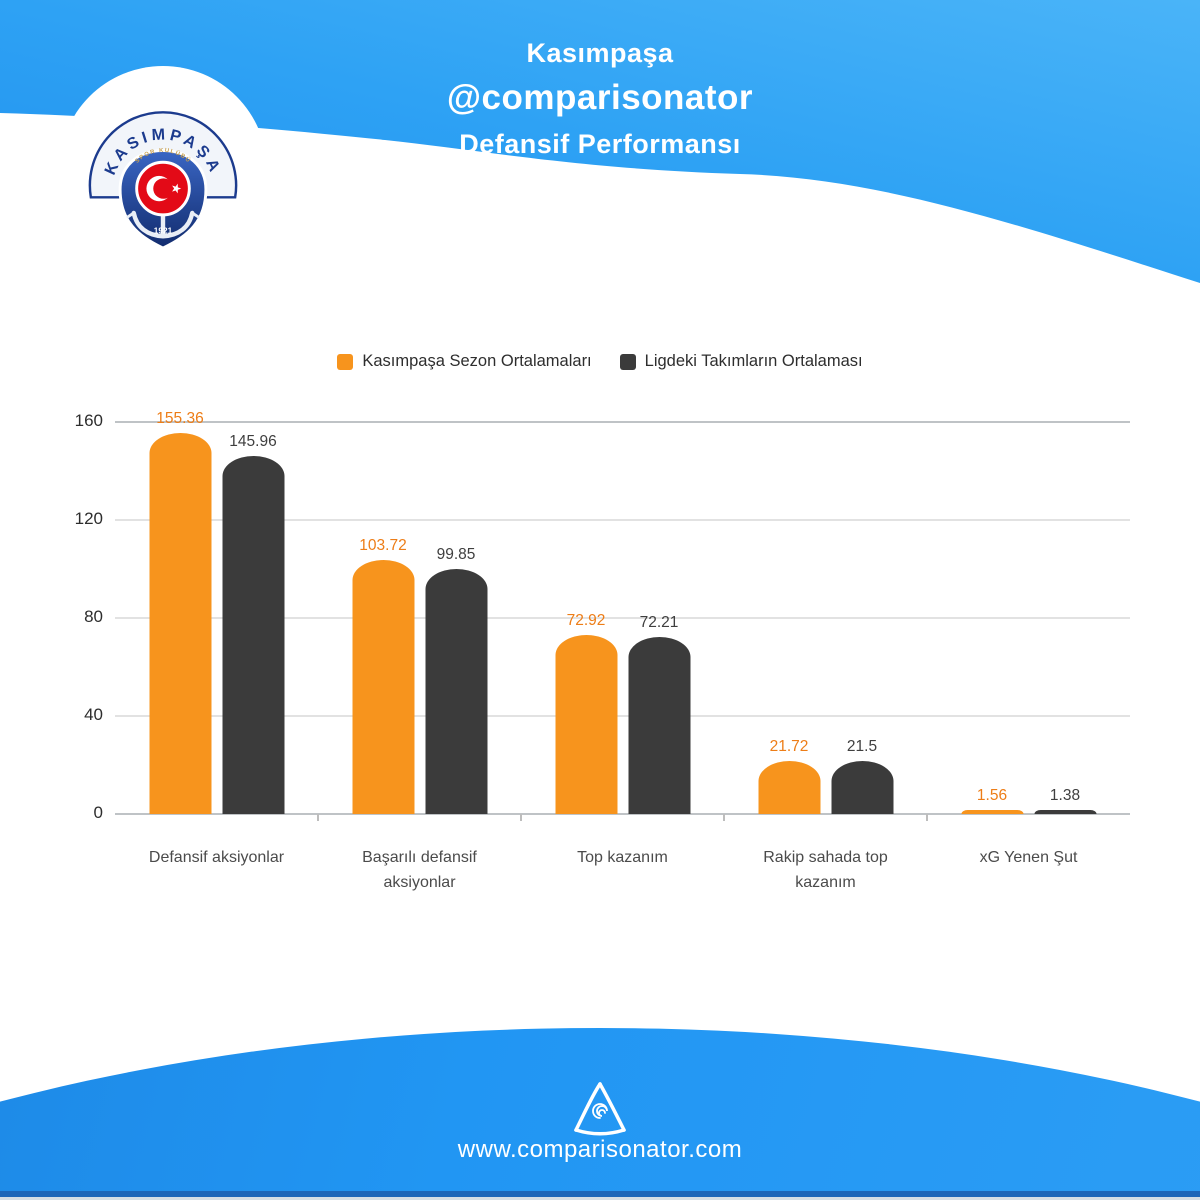 The image size is (1200, 1200). What do you see at coordinates (180, 419) in the screenshot?
I see `value-label: 155.36` at bounding box center [180, 419].